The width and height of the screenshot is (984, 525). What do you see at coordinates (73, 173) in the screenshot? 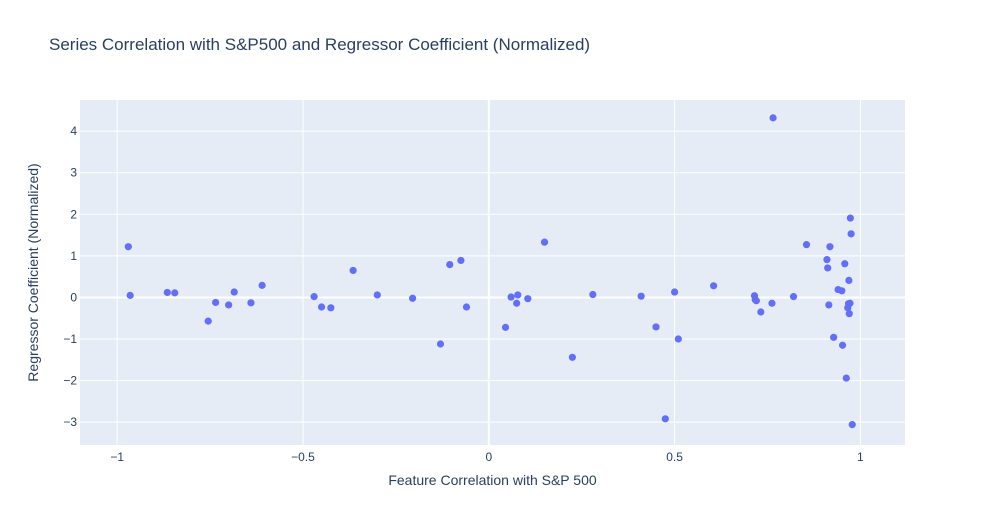
I see `y-tick-label: 3` at bounding box center [73, 173].